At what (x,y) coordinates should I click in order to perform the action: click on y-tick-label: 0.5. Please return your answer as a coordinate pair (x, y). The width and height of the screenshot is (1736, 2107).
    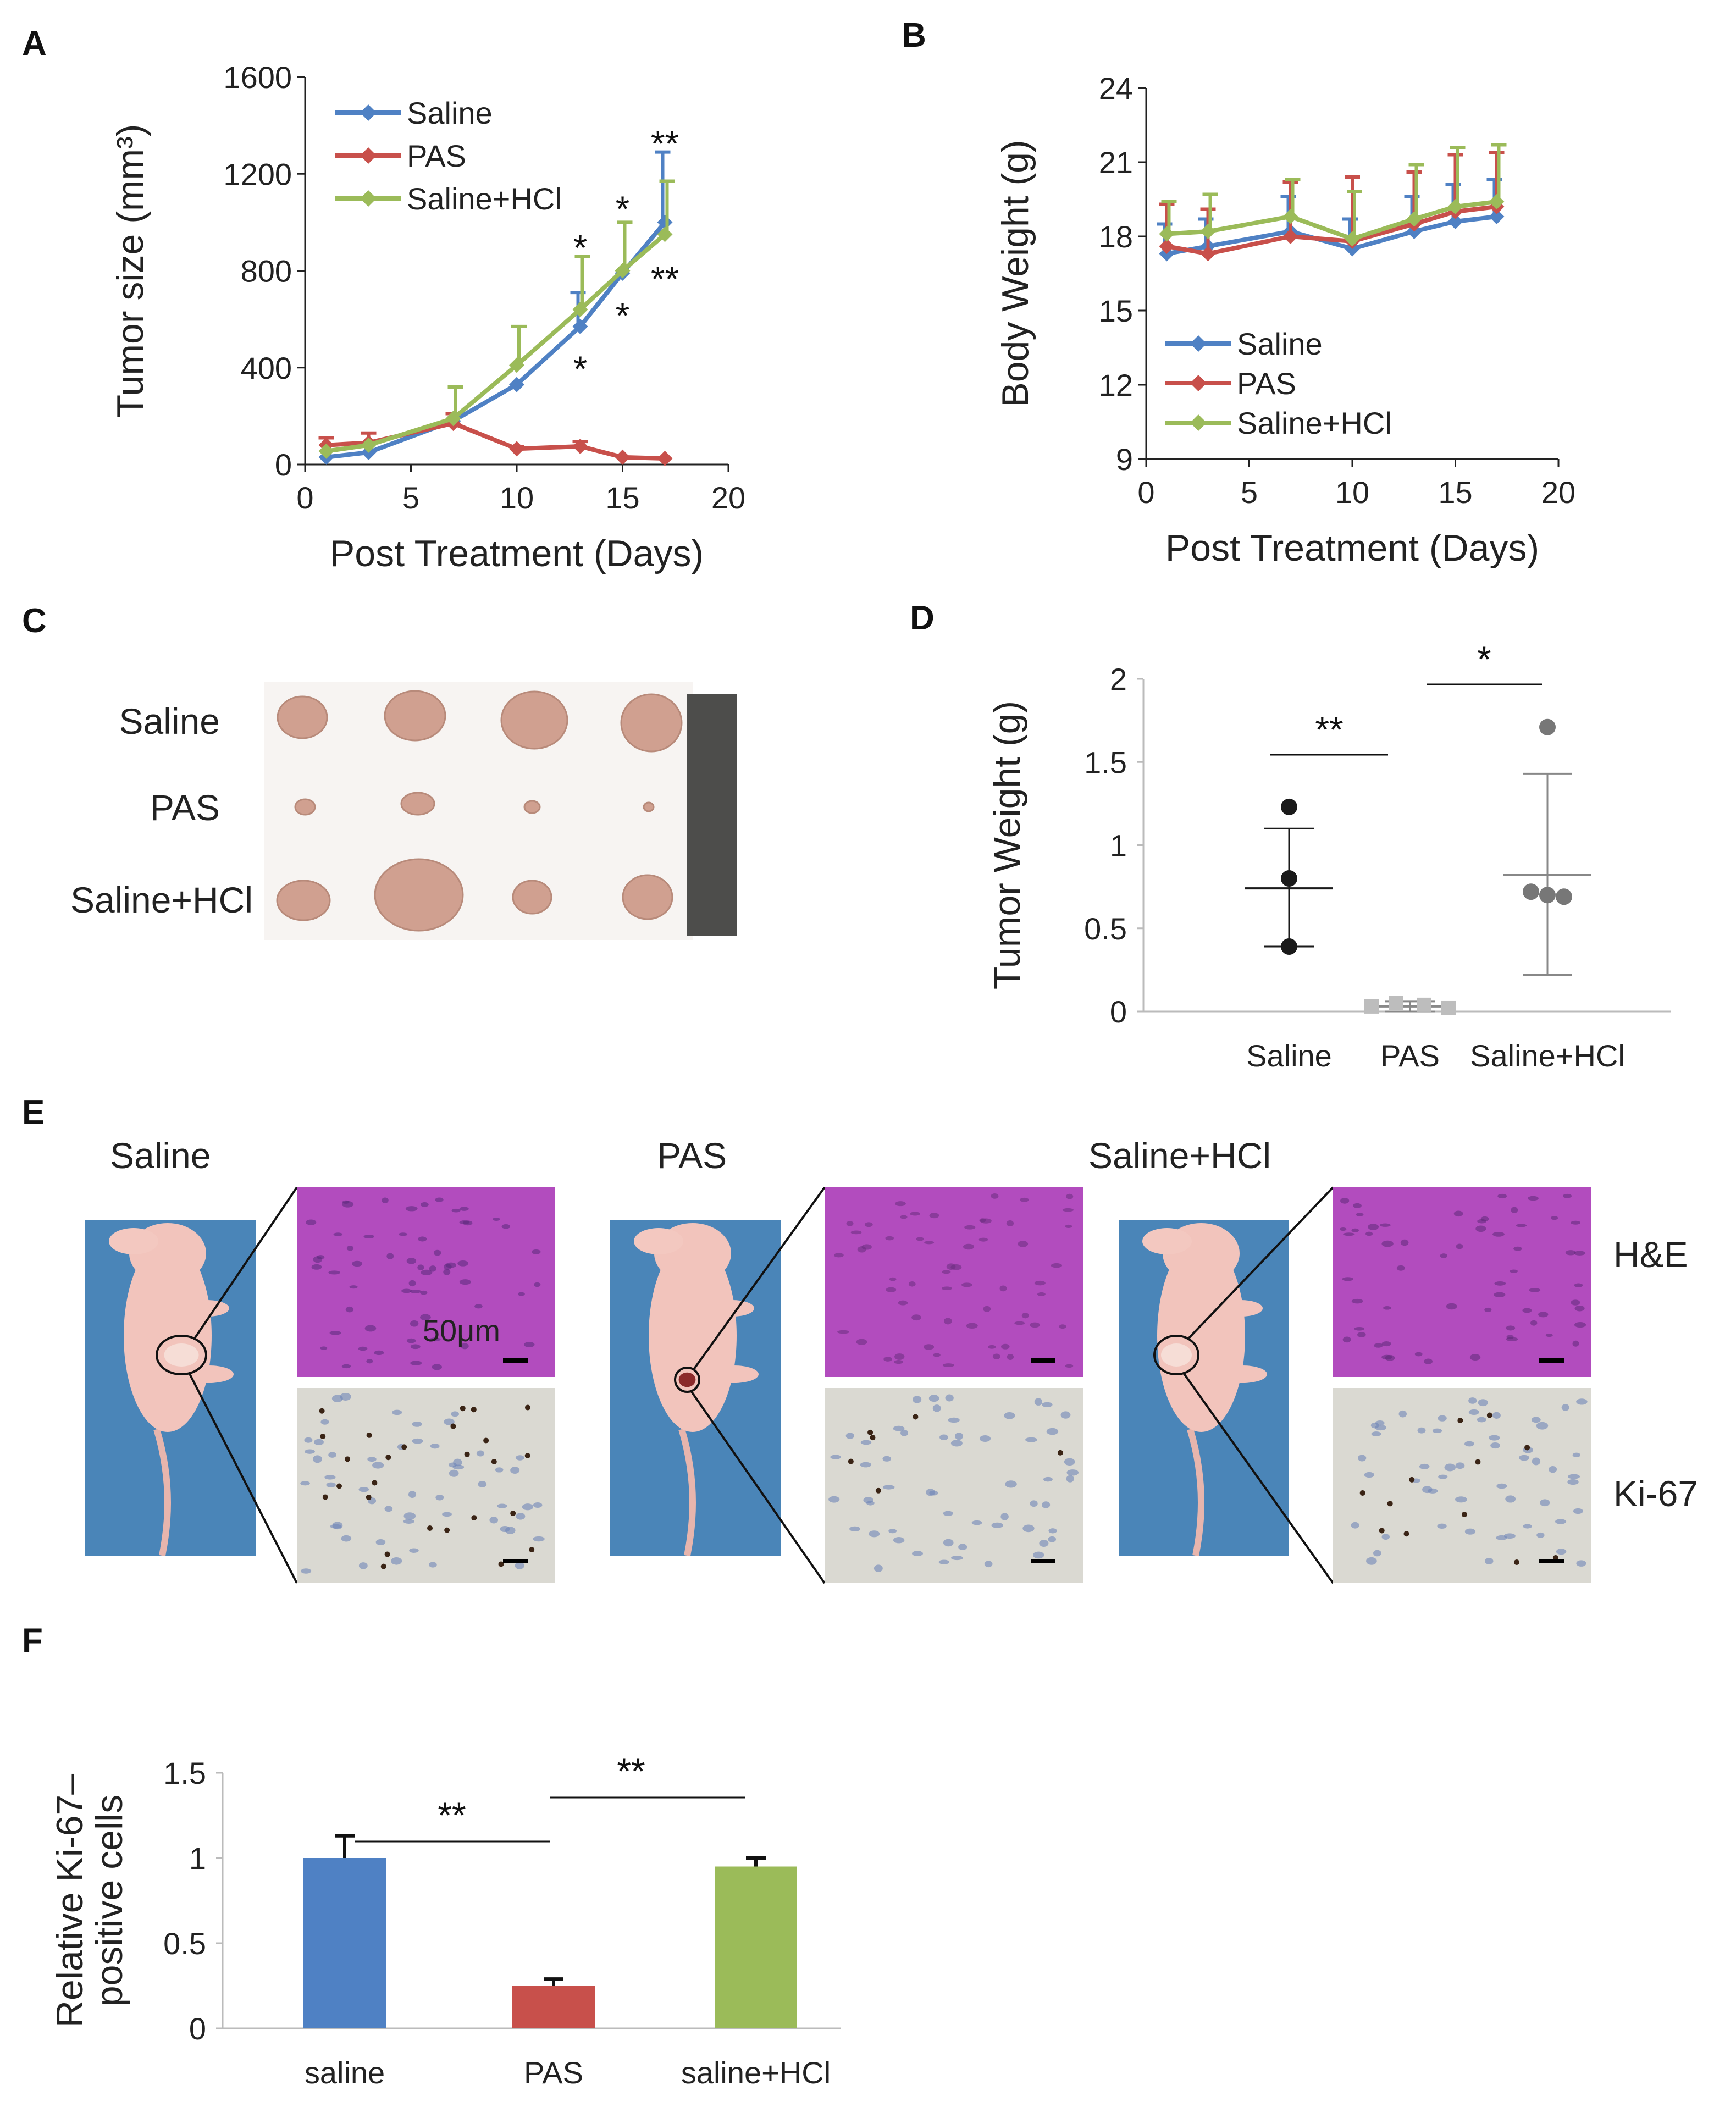
    Looking at the image, I should click on (1105, 928).